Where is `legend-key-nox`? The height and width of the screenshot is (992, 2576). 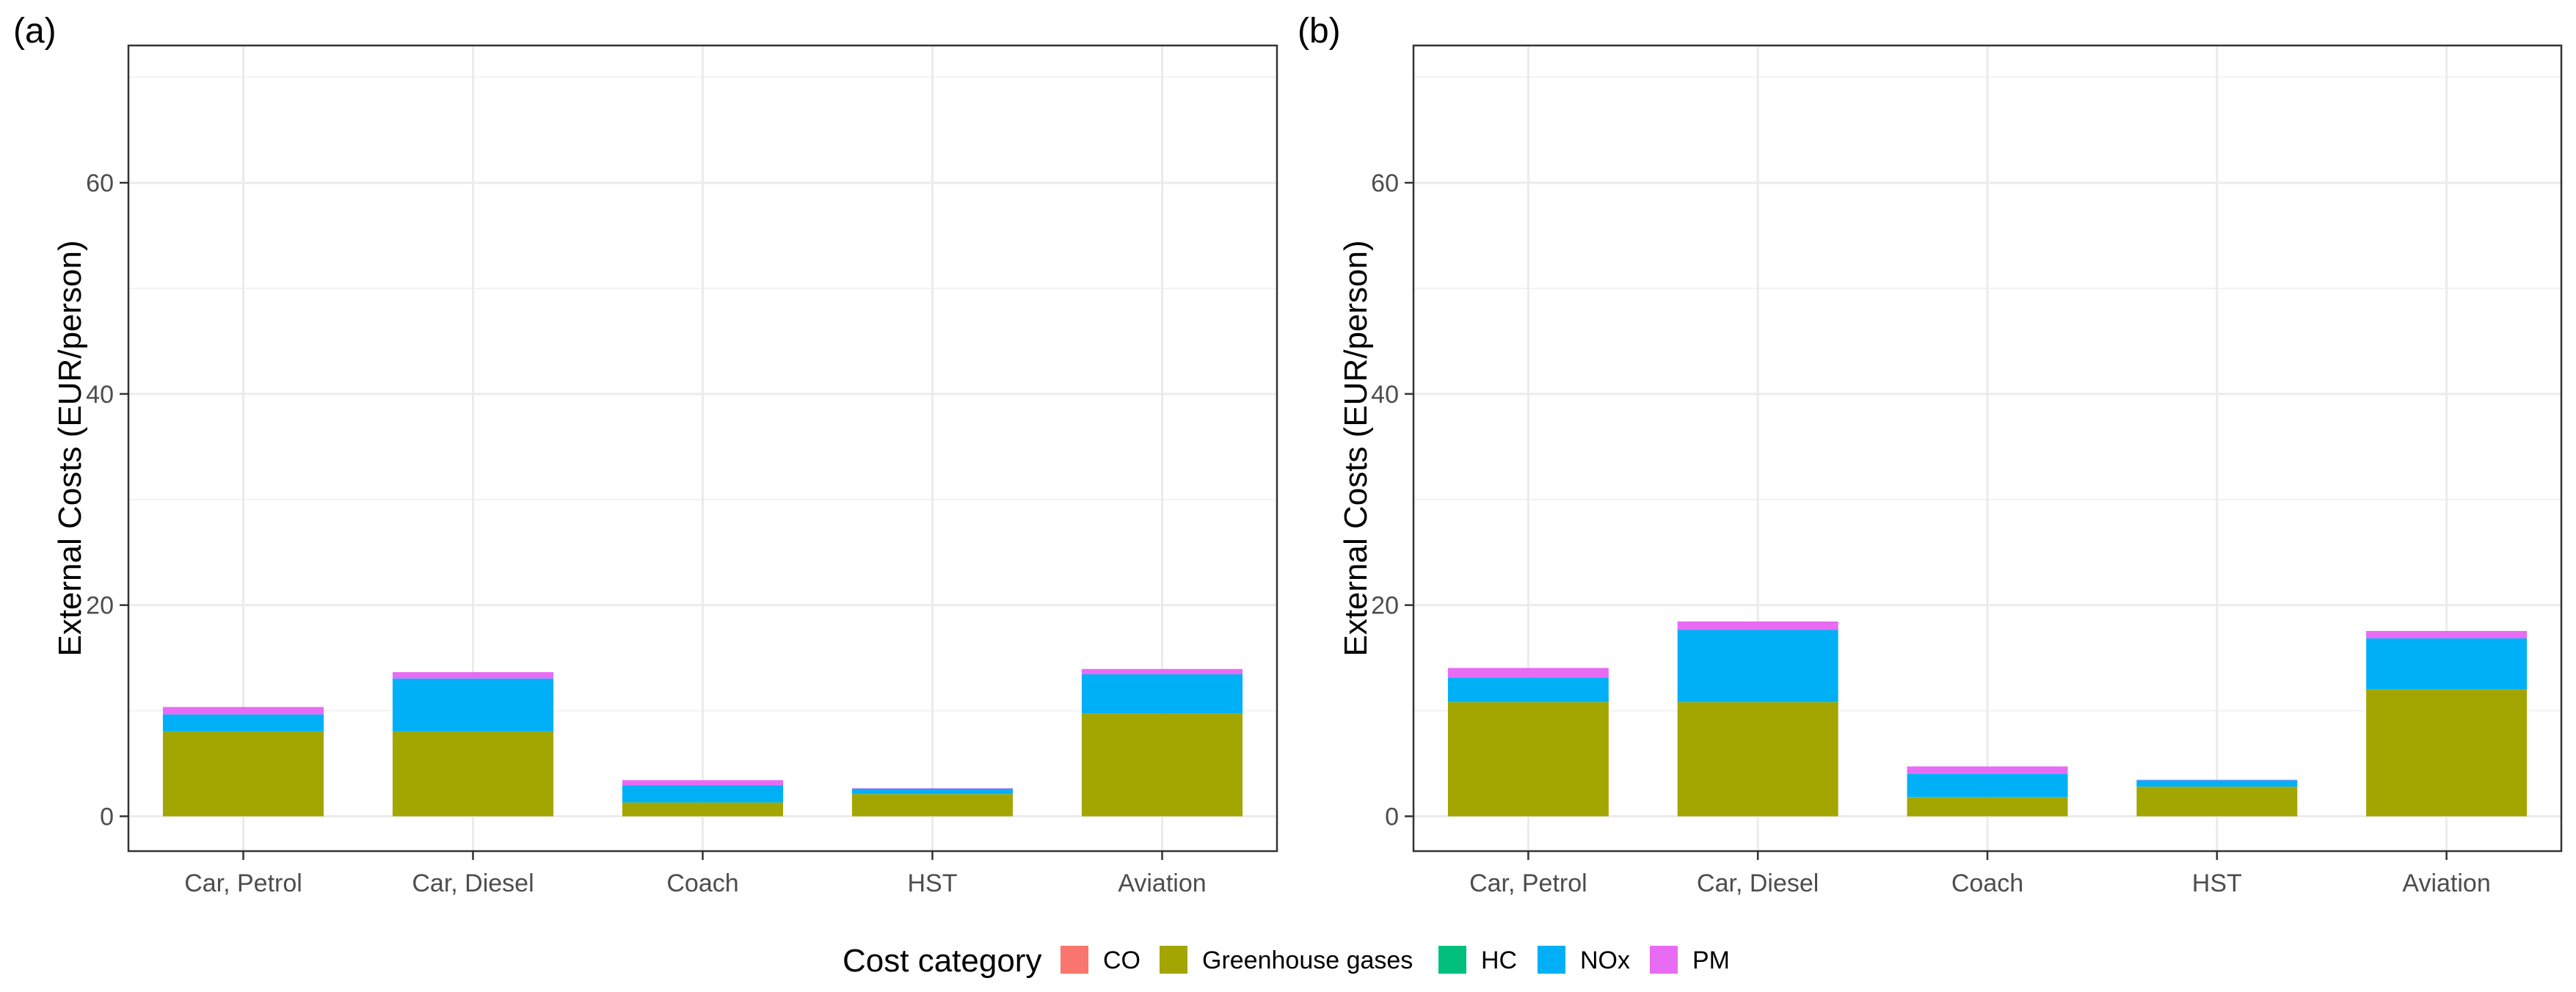 legend-key-nox is located at coordinates (1551, 960).